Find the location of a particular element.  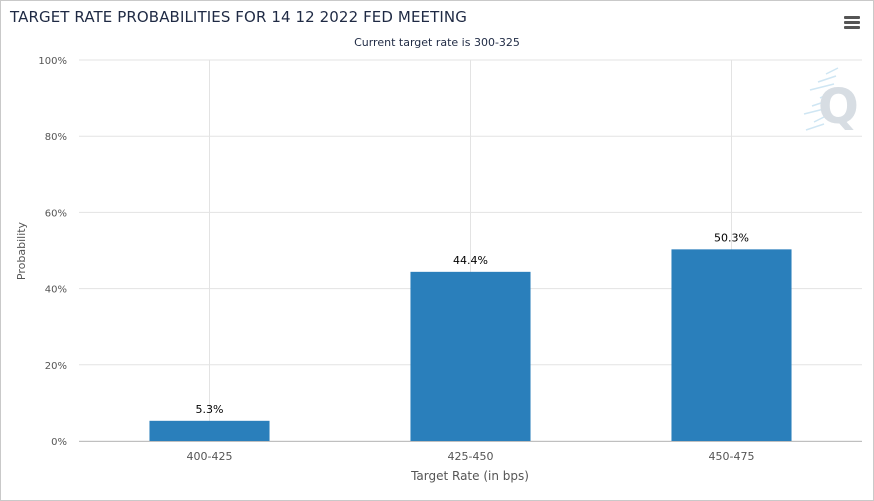

x-tick-label: 400-425 is located at coordinates (210, 456).